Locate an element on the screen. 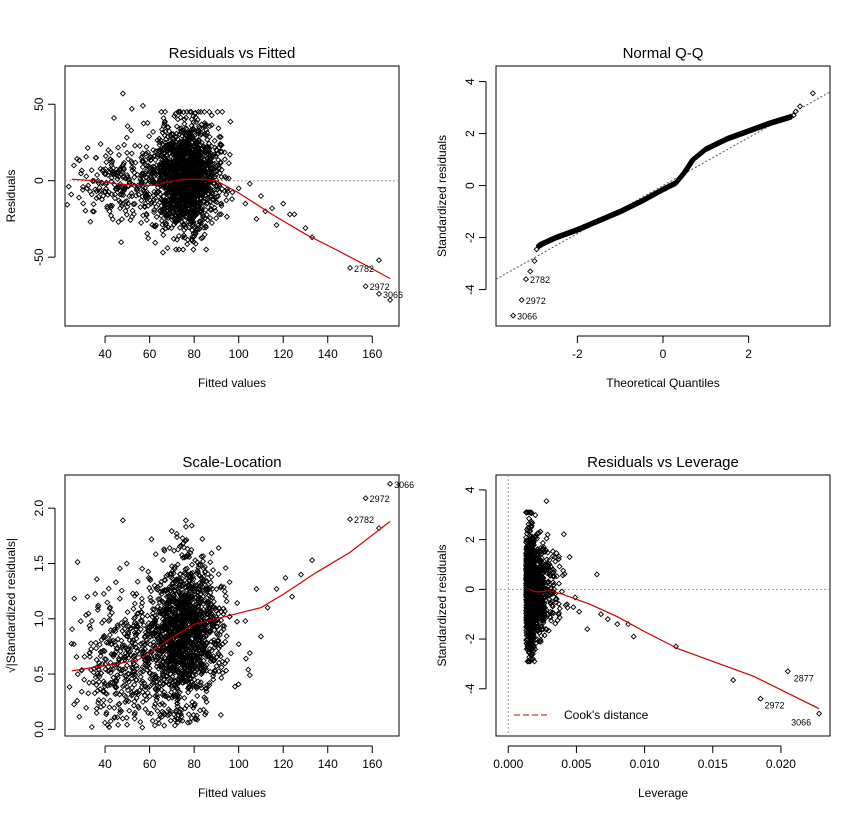  data-area is located at coordinates (232, 197).